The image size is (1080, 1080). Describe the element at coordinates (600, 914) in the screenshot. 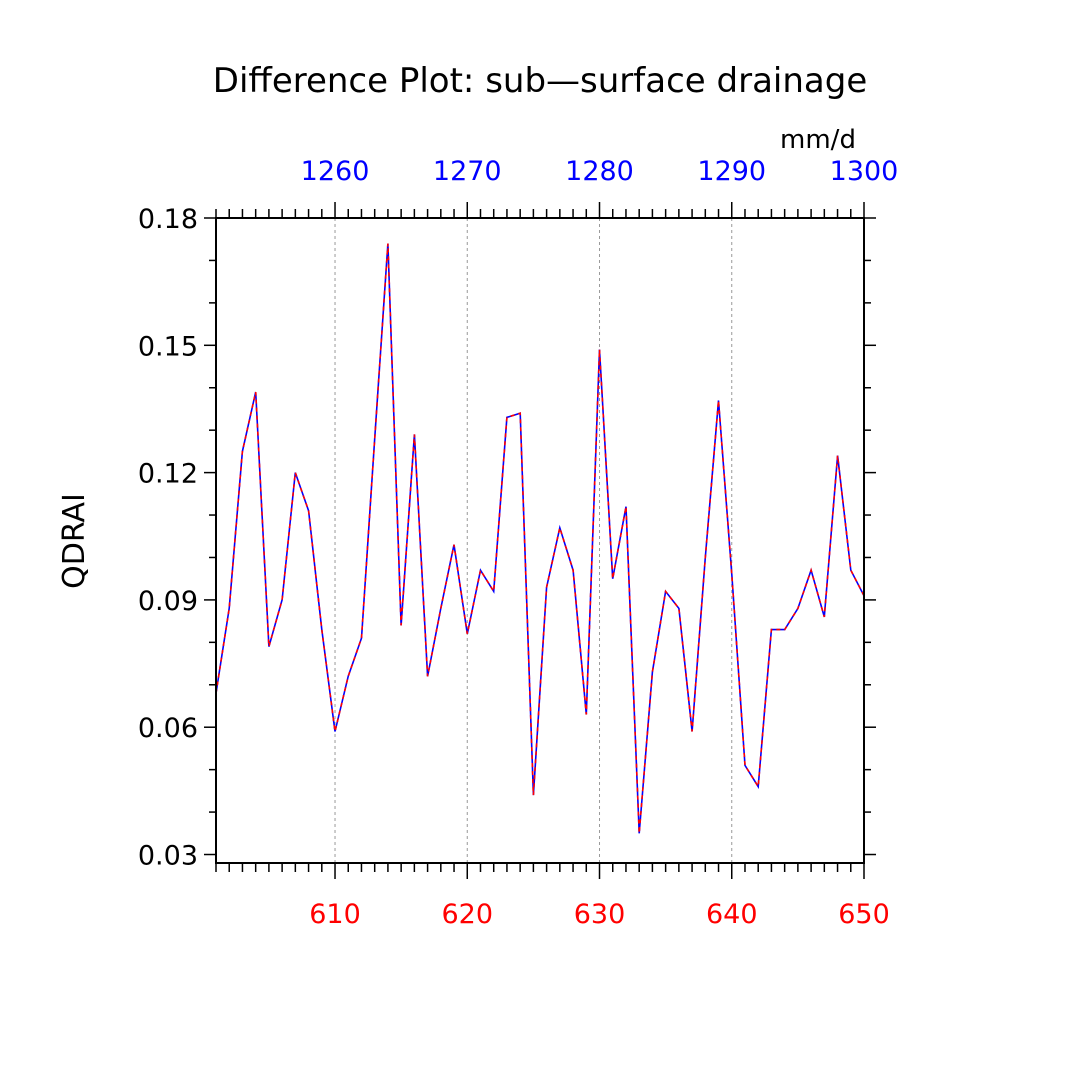

I see `x-tick-label-bottom: 630` at that location.